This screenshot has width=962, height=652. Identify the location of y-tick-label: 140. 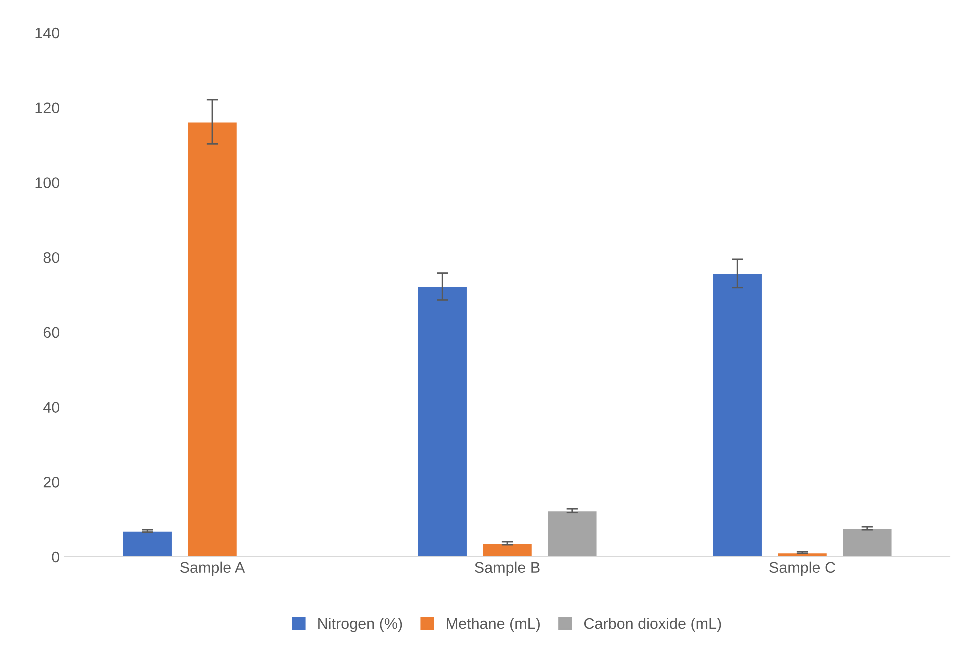
(48, 33).